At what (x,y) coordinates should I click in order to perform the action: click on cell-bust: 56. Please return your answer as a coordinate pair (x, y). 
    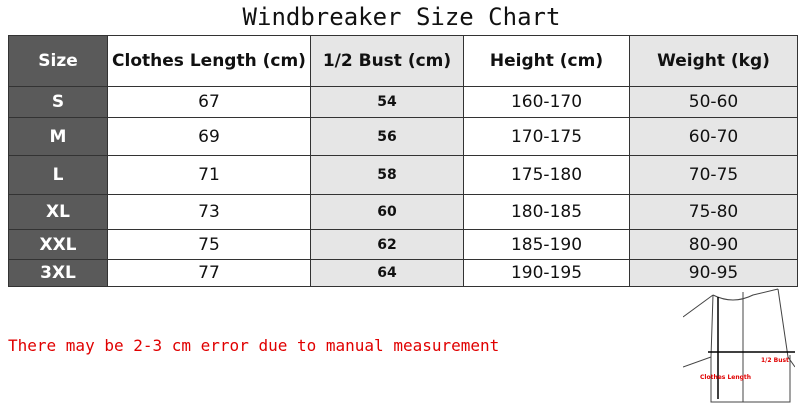
    Looking at the image, I should click on (387, 136).